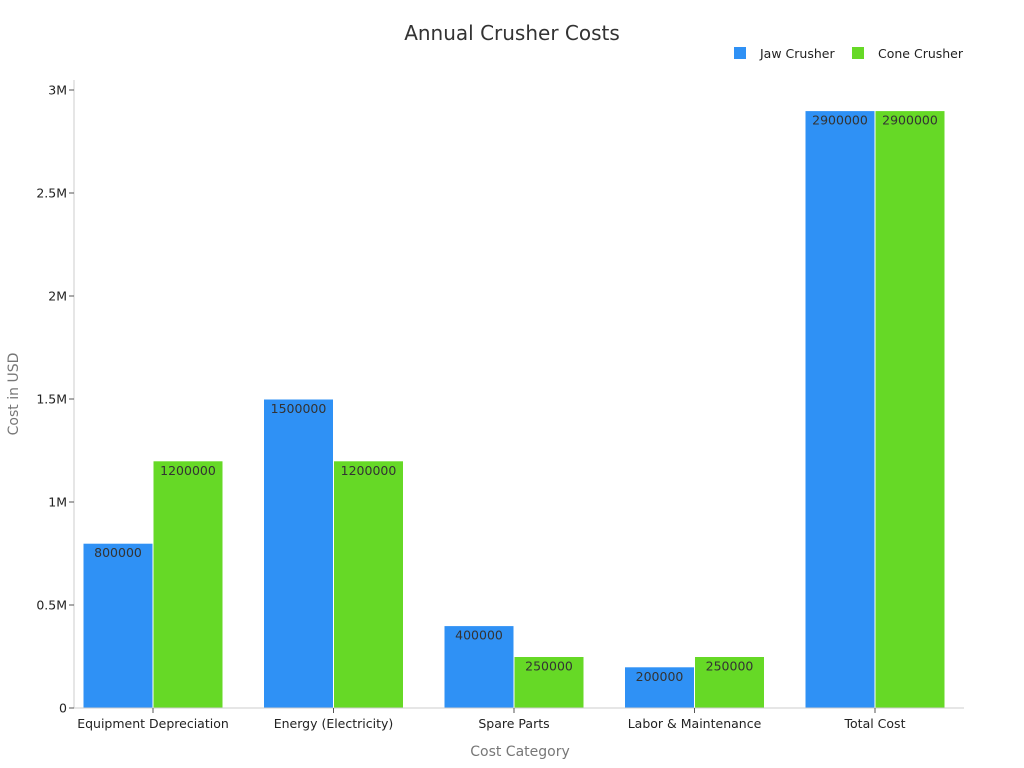 This screenshot has height=768, width=1024. Describe the element at coordinates (14, 394) in the screenshot. I see `y-axis-label: Cost in USD` at that location.